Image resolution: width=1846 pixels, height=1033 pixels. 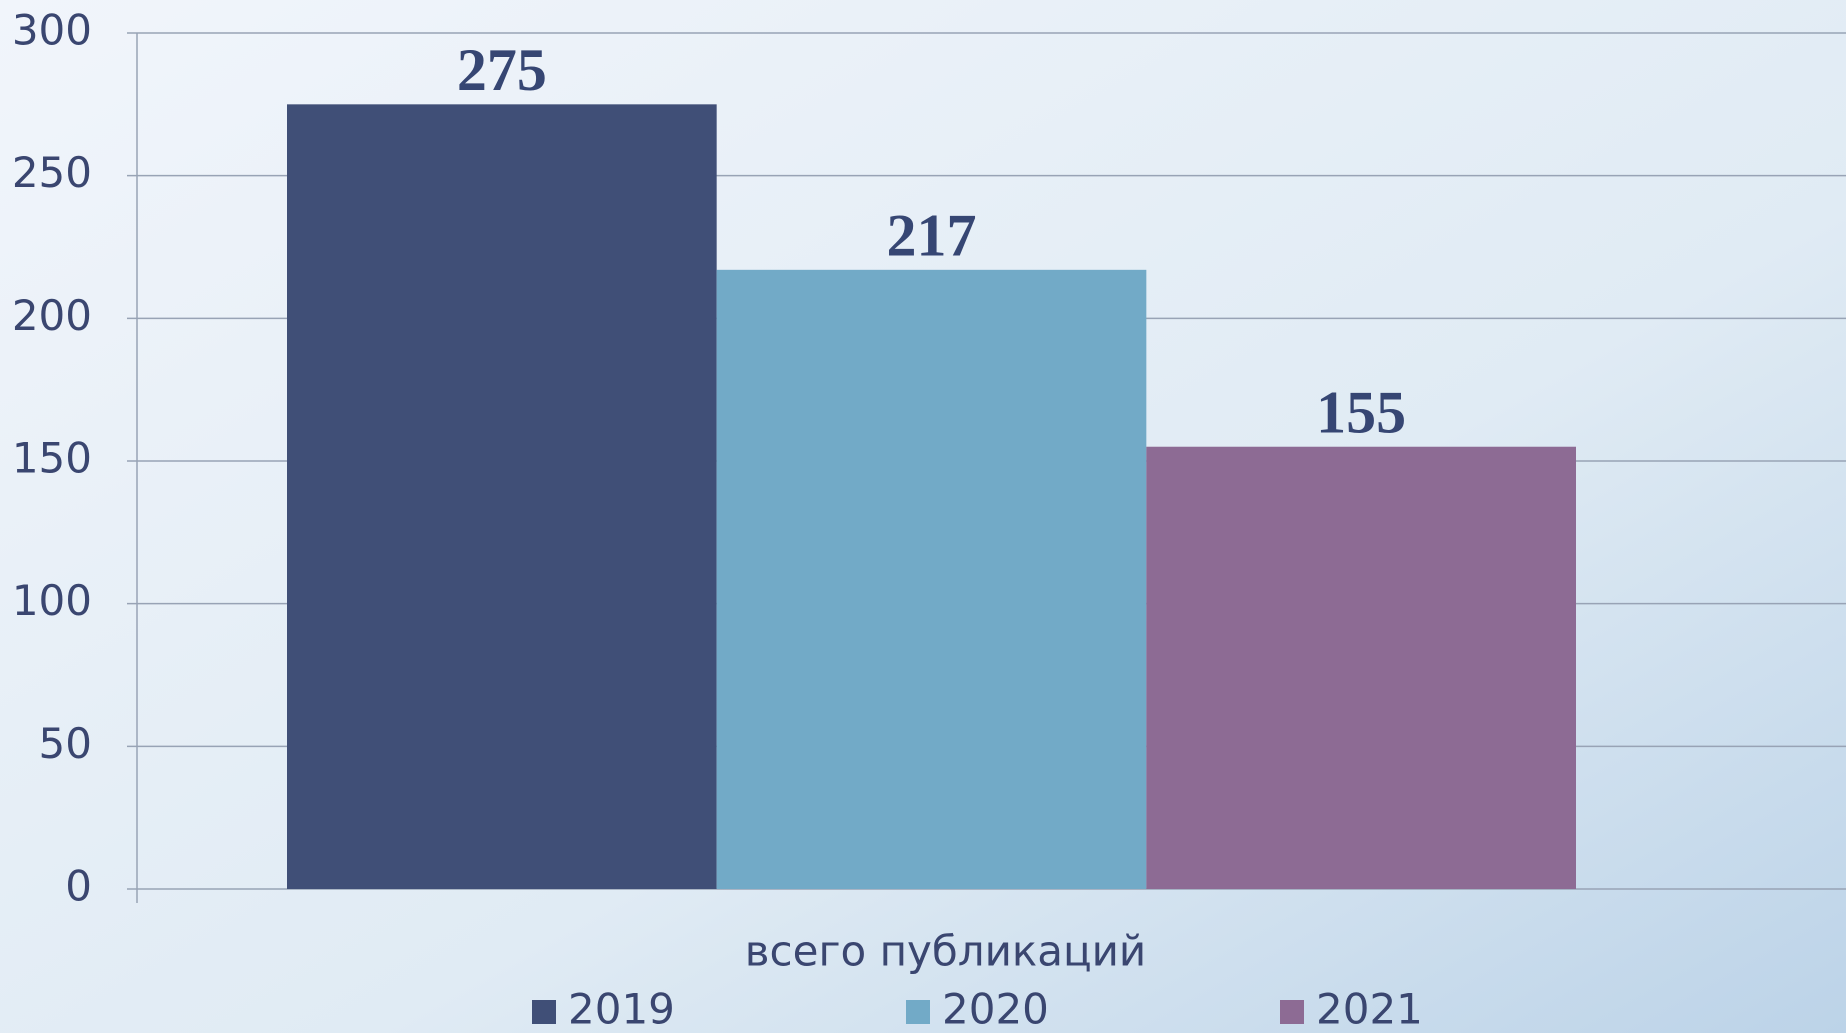 I want to click on y-tick-label: 300, so click(x=52, y=30).